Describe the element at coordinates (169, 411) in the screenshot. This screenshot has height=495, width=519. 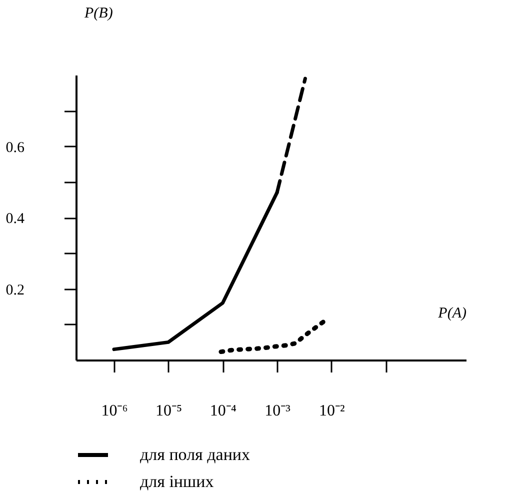
I see `x-tick-label: 10⁻⁵` at that location.